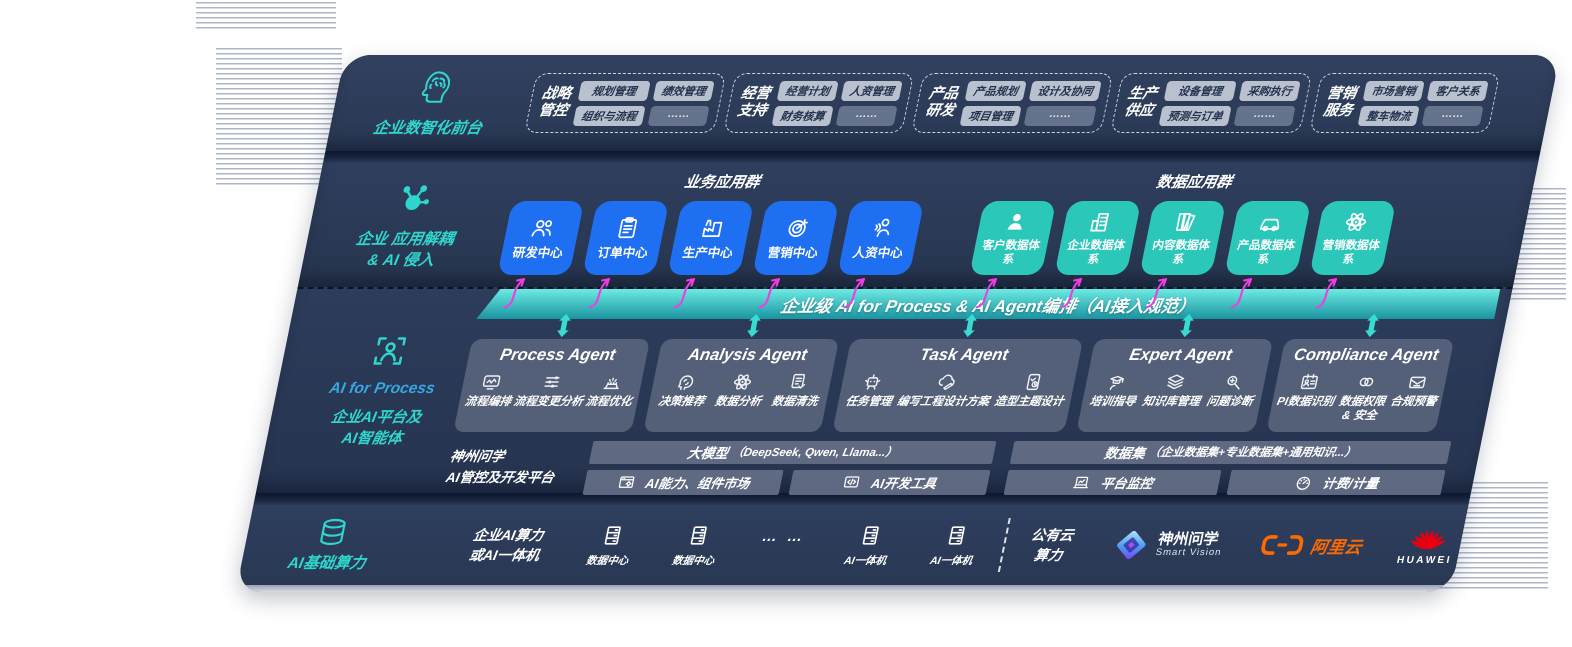 The image size is (1572, 647). I want to click on front-office-pill: 设计及协同, so click(1065, 90).